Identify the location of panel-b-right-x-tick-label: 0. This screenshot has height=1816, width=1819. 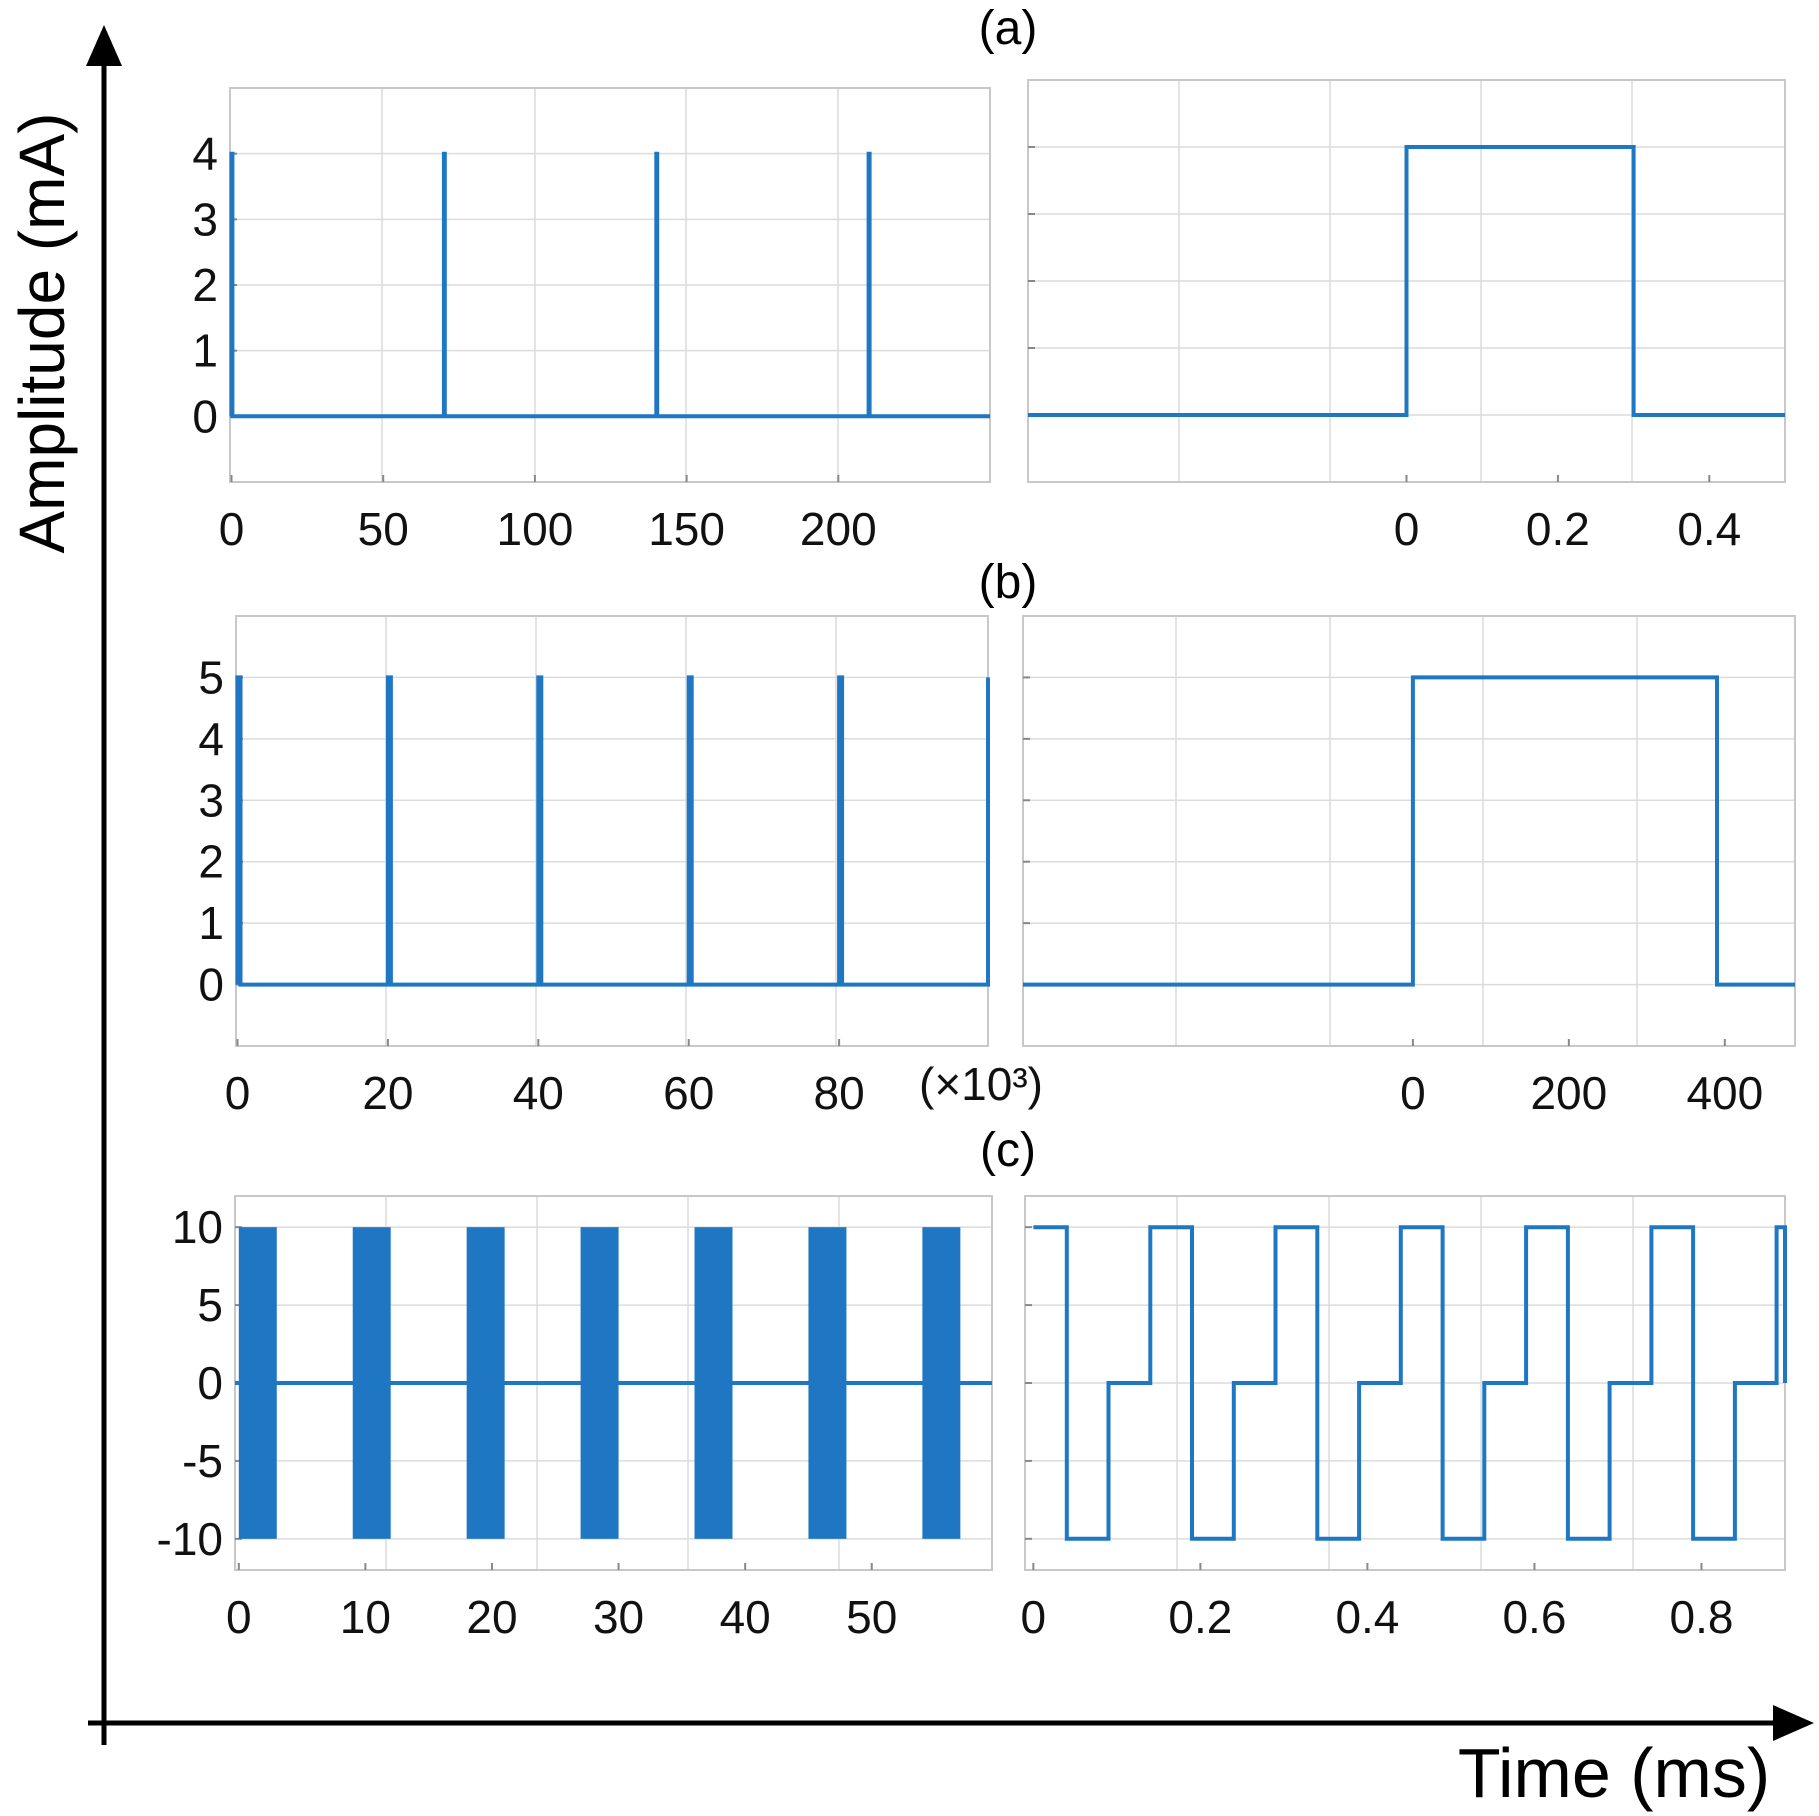
(1413, 1093).